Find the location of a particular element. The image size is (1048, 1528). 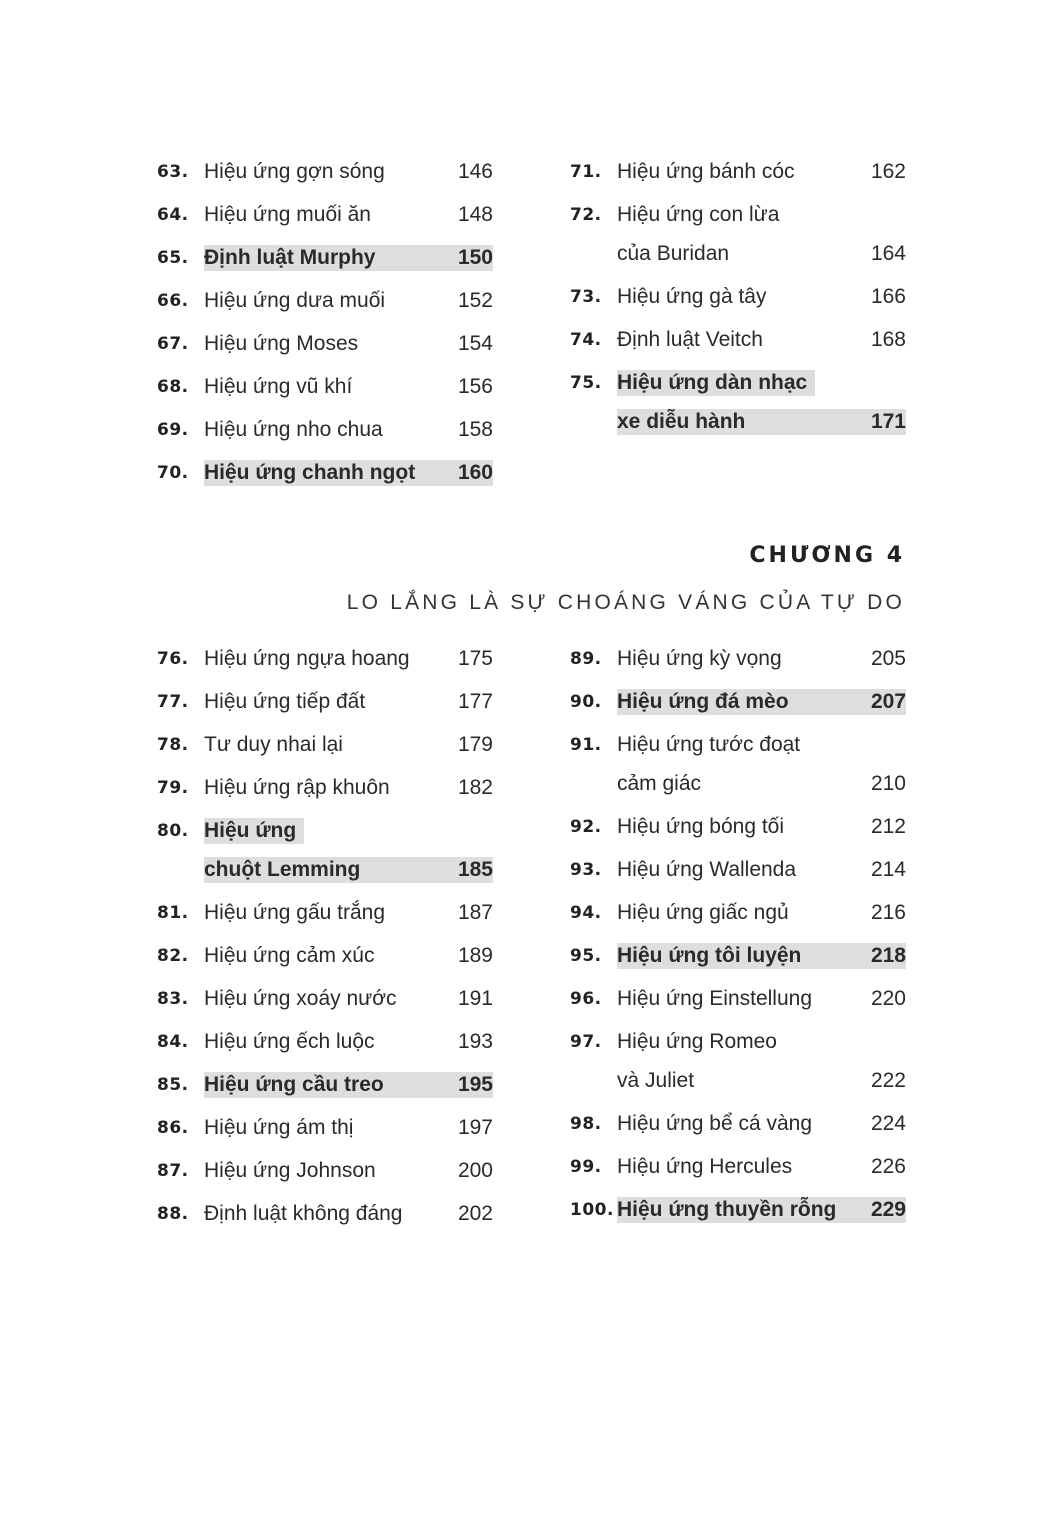

entry-number: 86. is located at coordinates (173, 1128).